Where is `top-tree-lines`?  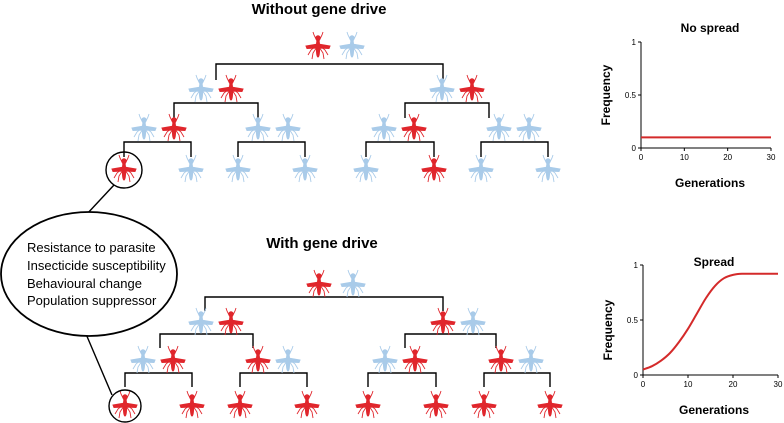
top-tree-lines is located at coordinates (336, 110).